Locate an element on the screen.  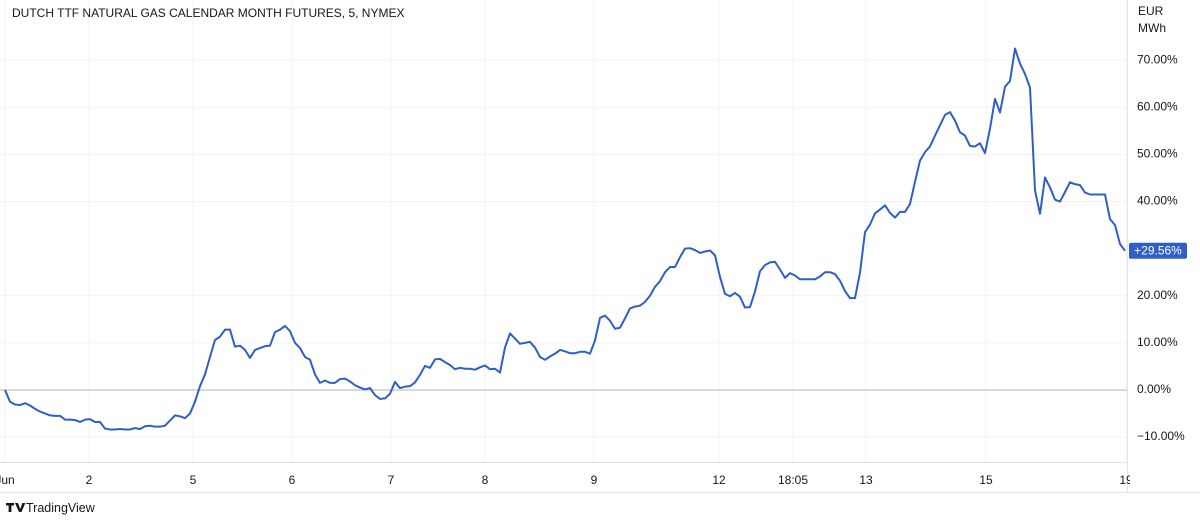
y-tick-label: −10.00% is located at coordinates (1161, 436).